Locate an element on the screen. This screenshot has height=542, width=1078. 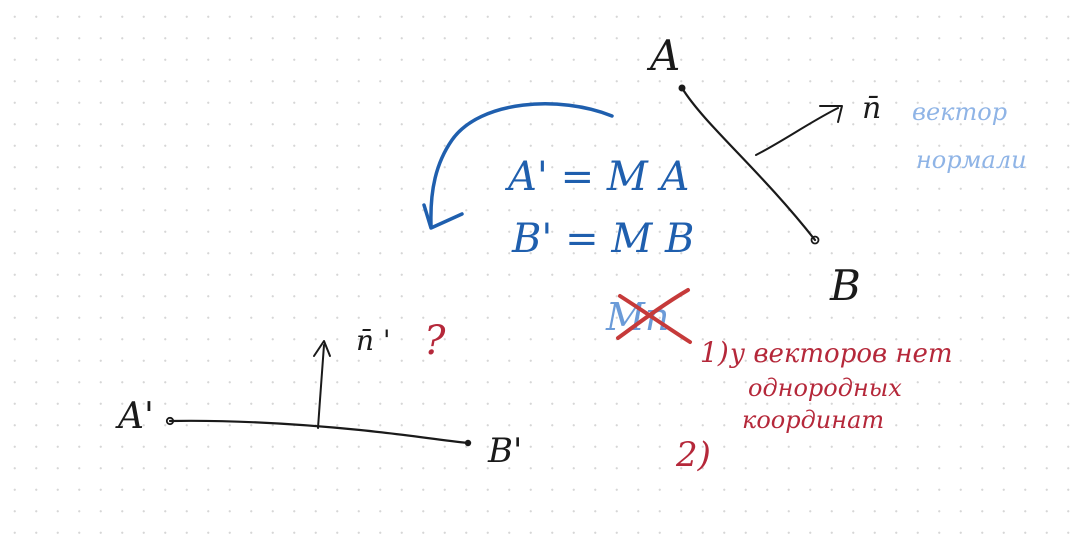
question-mark: ? is located at coordinates (435, 341).